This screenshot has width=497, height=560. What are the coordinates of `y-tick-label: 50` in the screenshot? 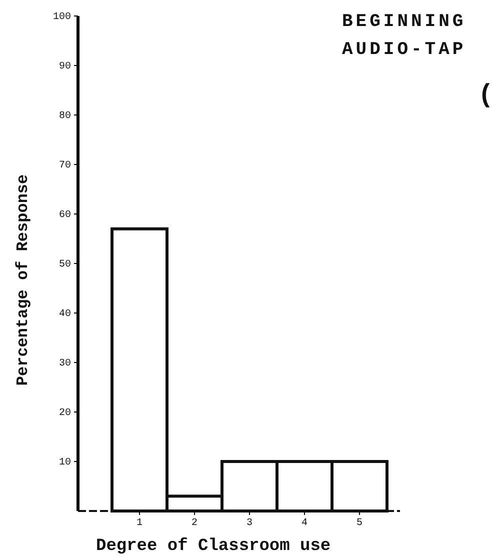 It's located at (64, 265).